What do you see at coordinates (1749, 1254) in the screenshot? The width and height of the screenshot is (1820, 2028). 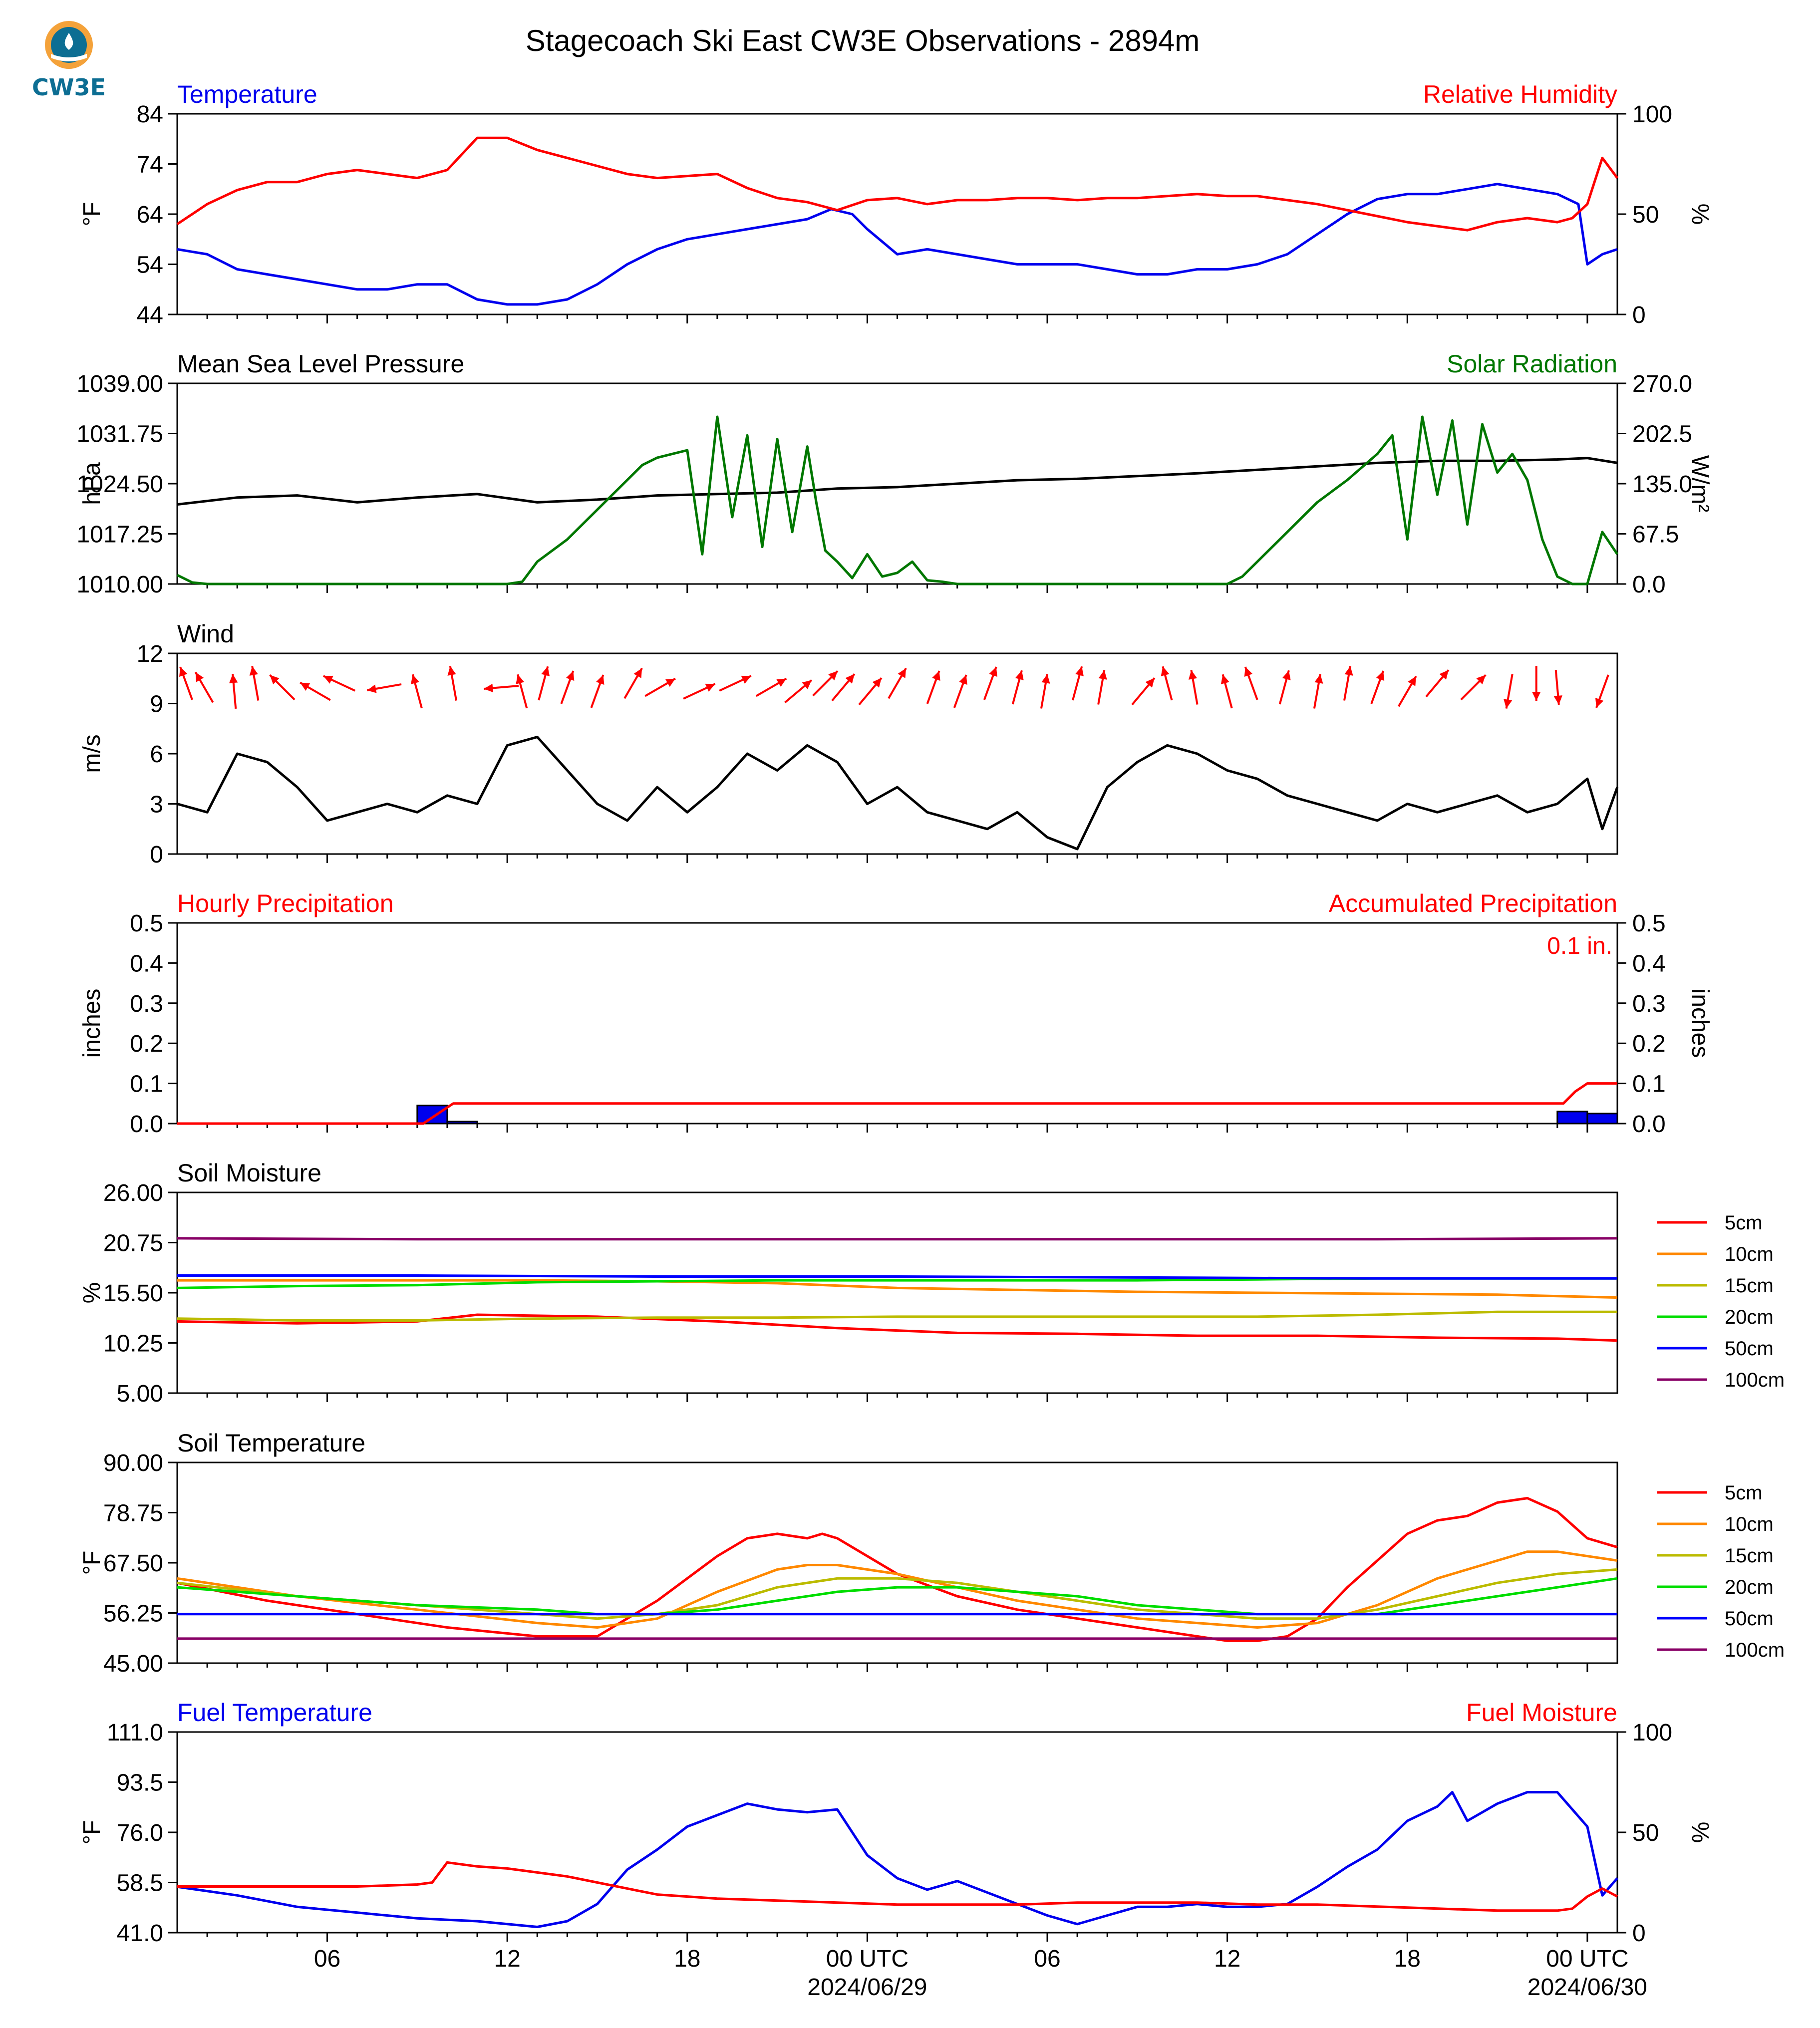 I see `legend-label: 10cm` at bounding box center [1749, 1254].